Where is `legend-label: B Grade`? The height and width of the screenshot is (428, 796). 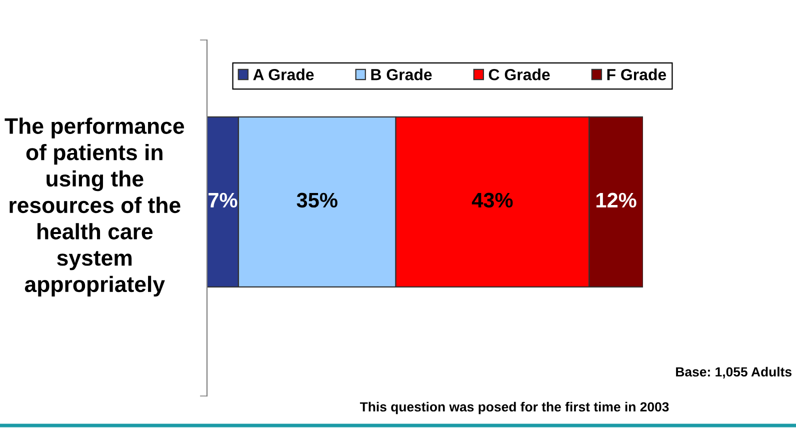 legend-label: B Grade is located at coordinates (401, 74).